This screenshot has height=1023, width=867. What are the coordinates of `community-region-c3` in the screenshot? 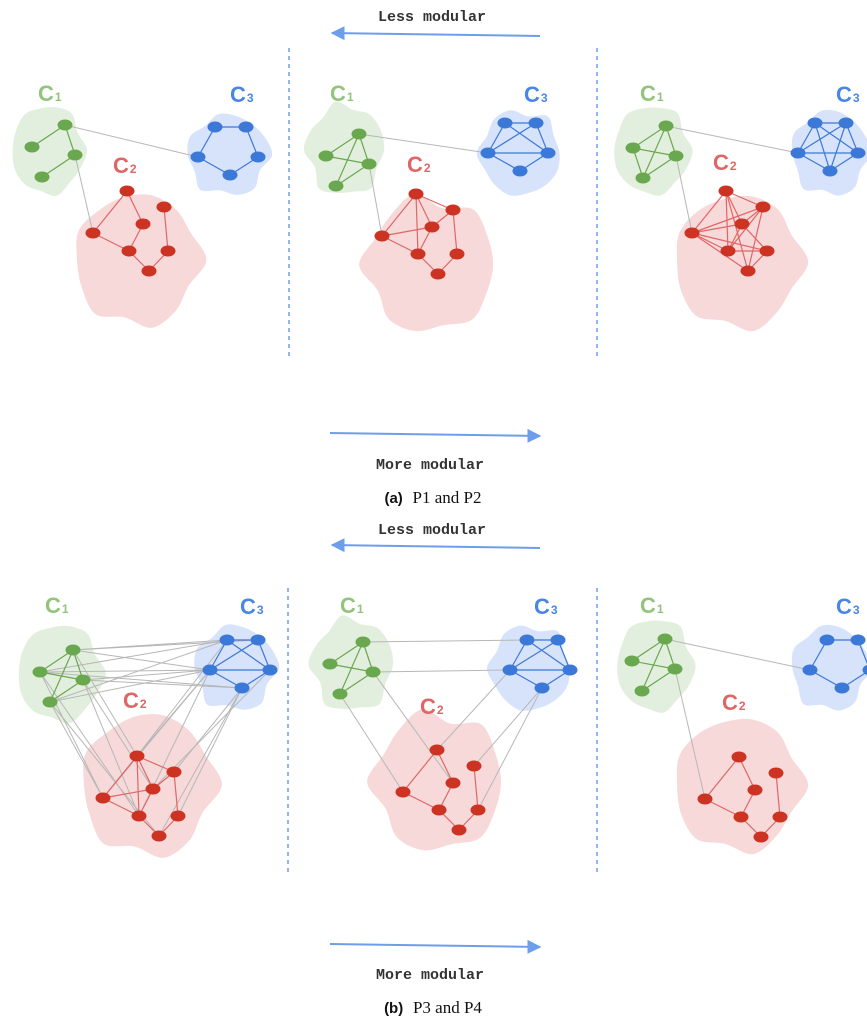 It's located at (230, 154).